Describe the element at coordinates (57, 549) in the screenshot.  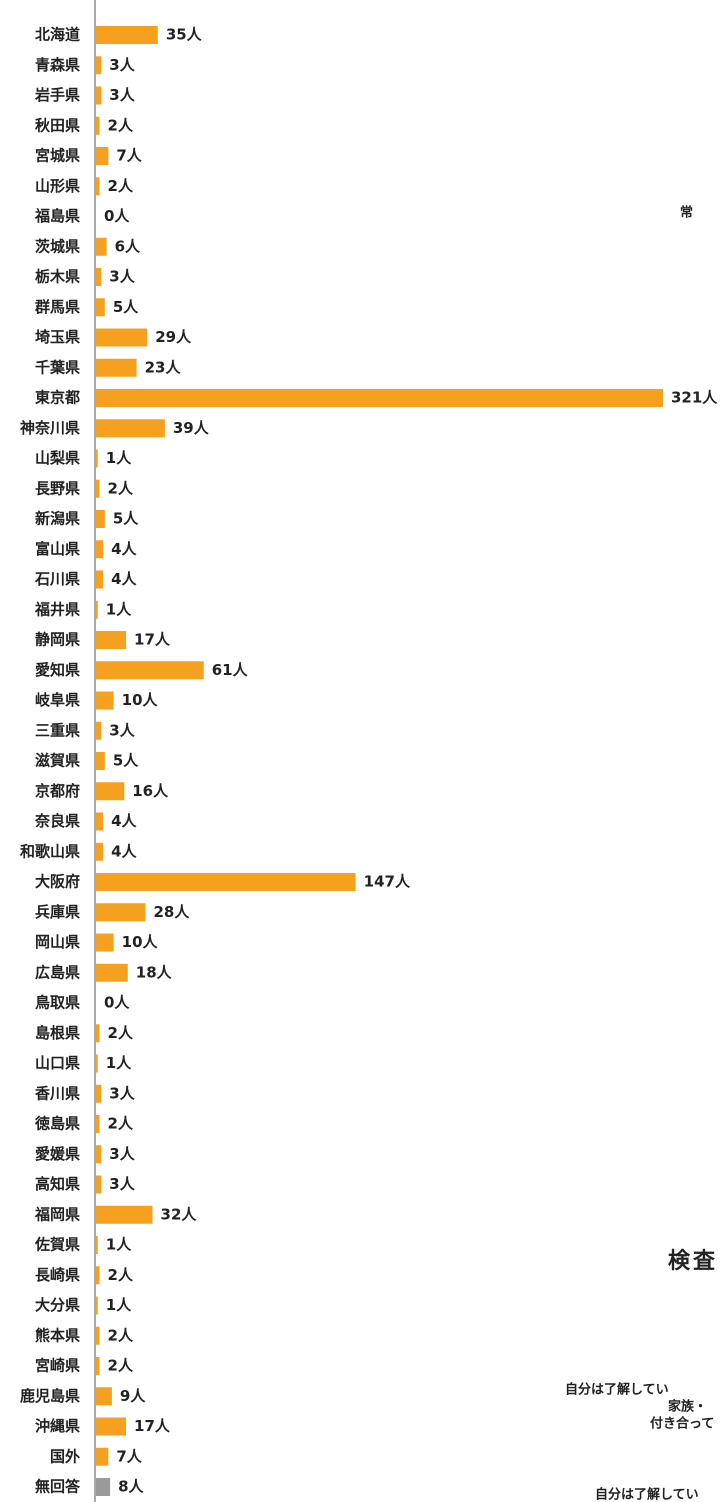
I see `category-label: 富山県` at that location.